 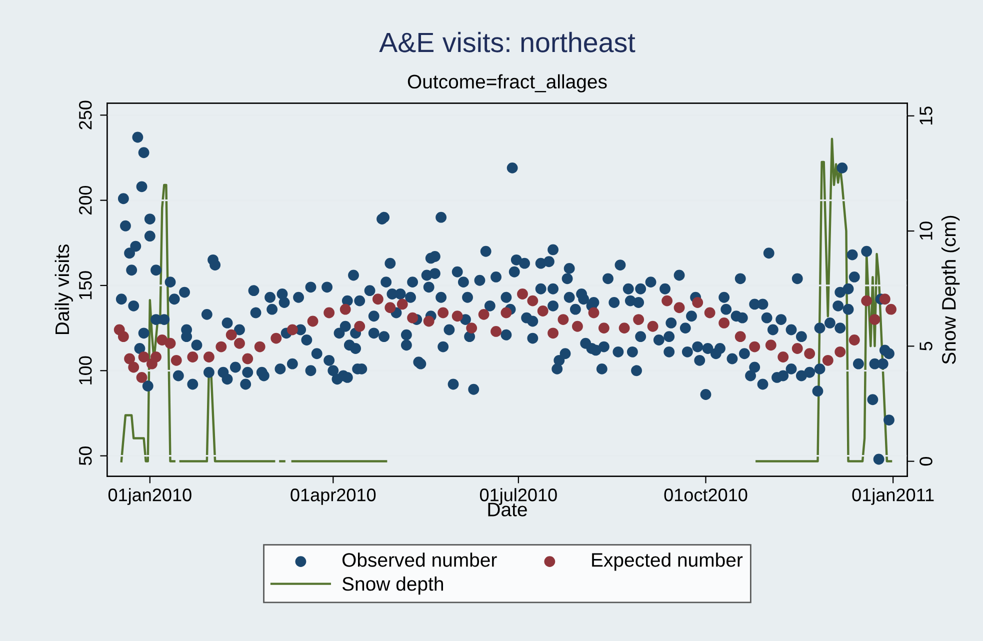 I want to click on y2-tick-label: 0, so click(x=926, y=461).